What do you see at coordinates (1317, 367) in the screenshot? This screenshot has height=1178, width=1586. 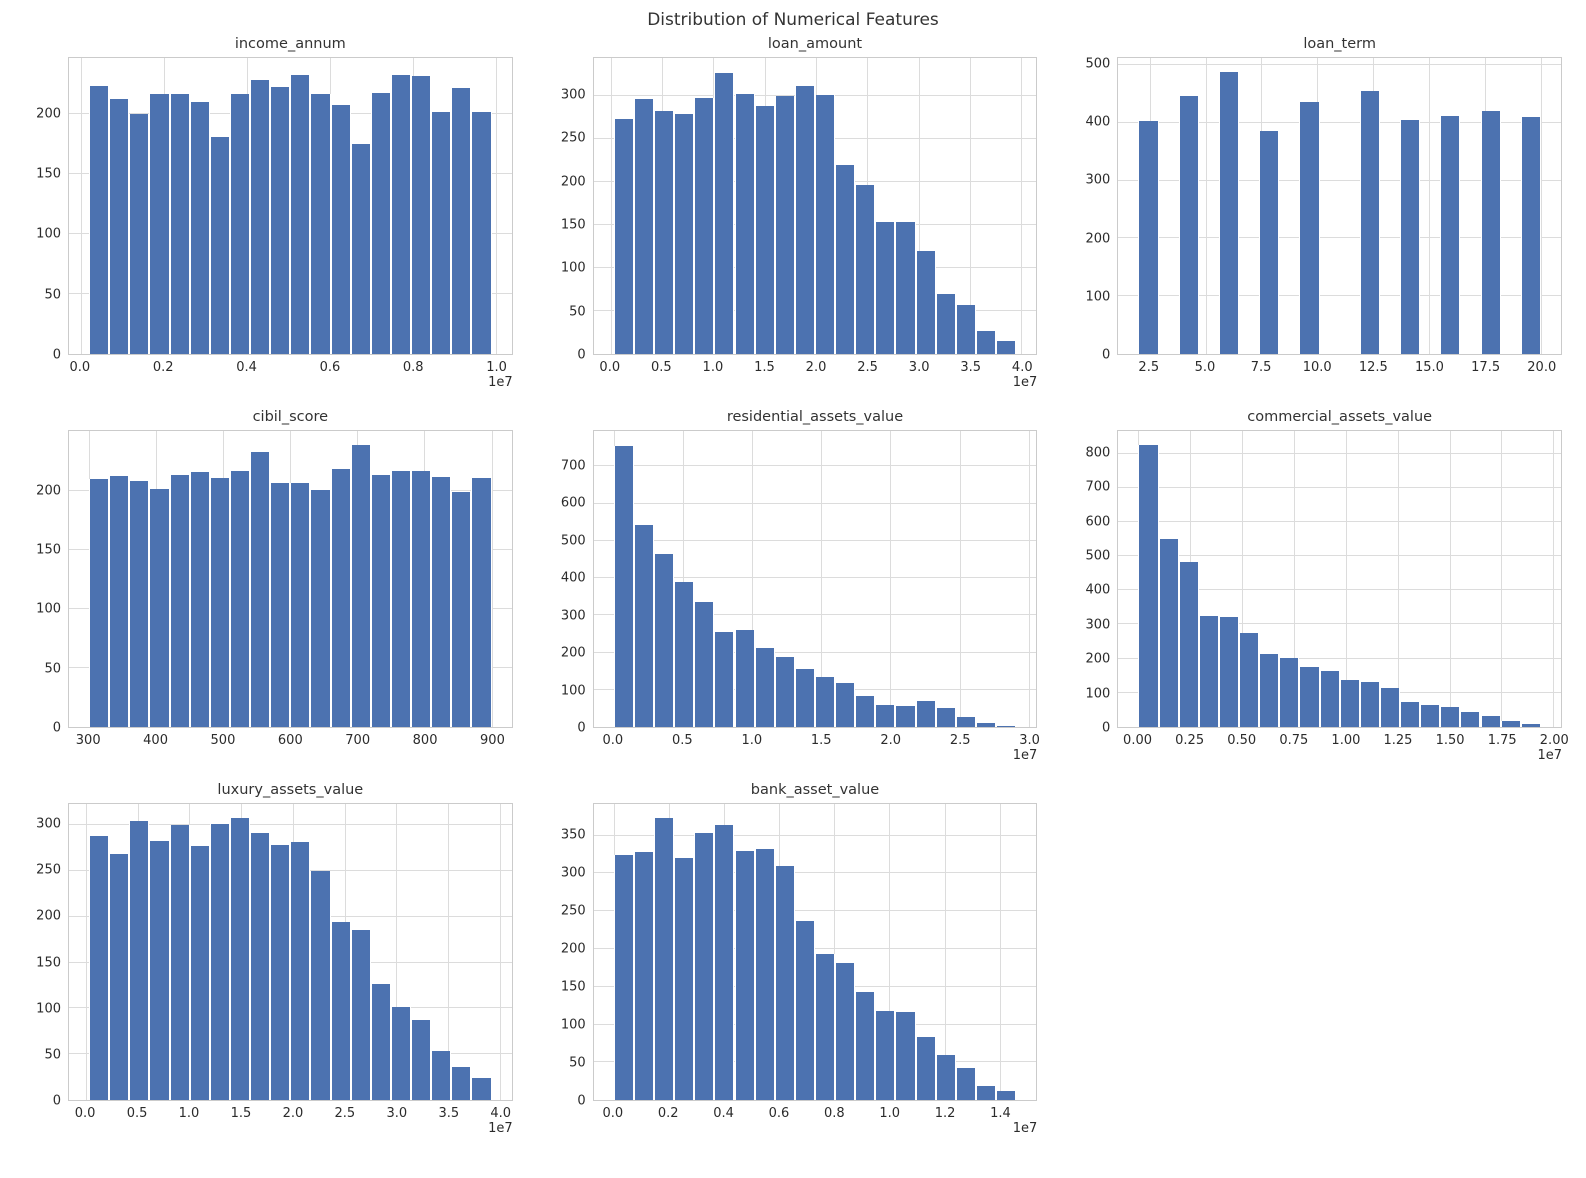 I see `x-tick-label: 10.0` at bounding box center [1317, 367].